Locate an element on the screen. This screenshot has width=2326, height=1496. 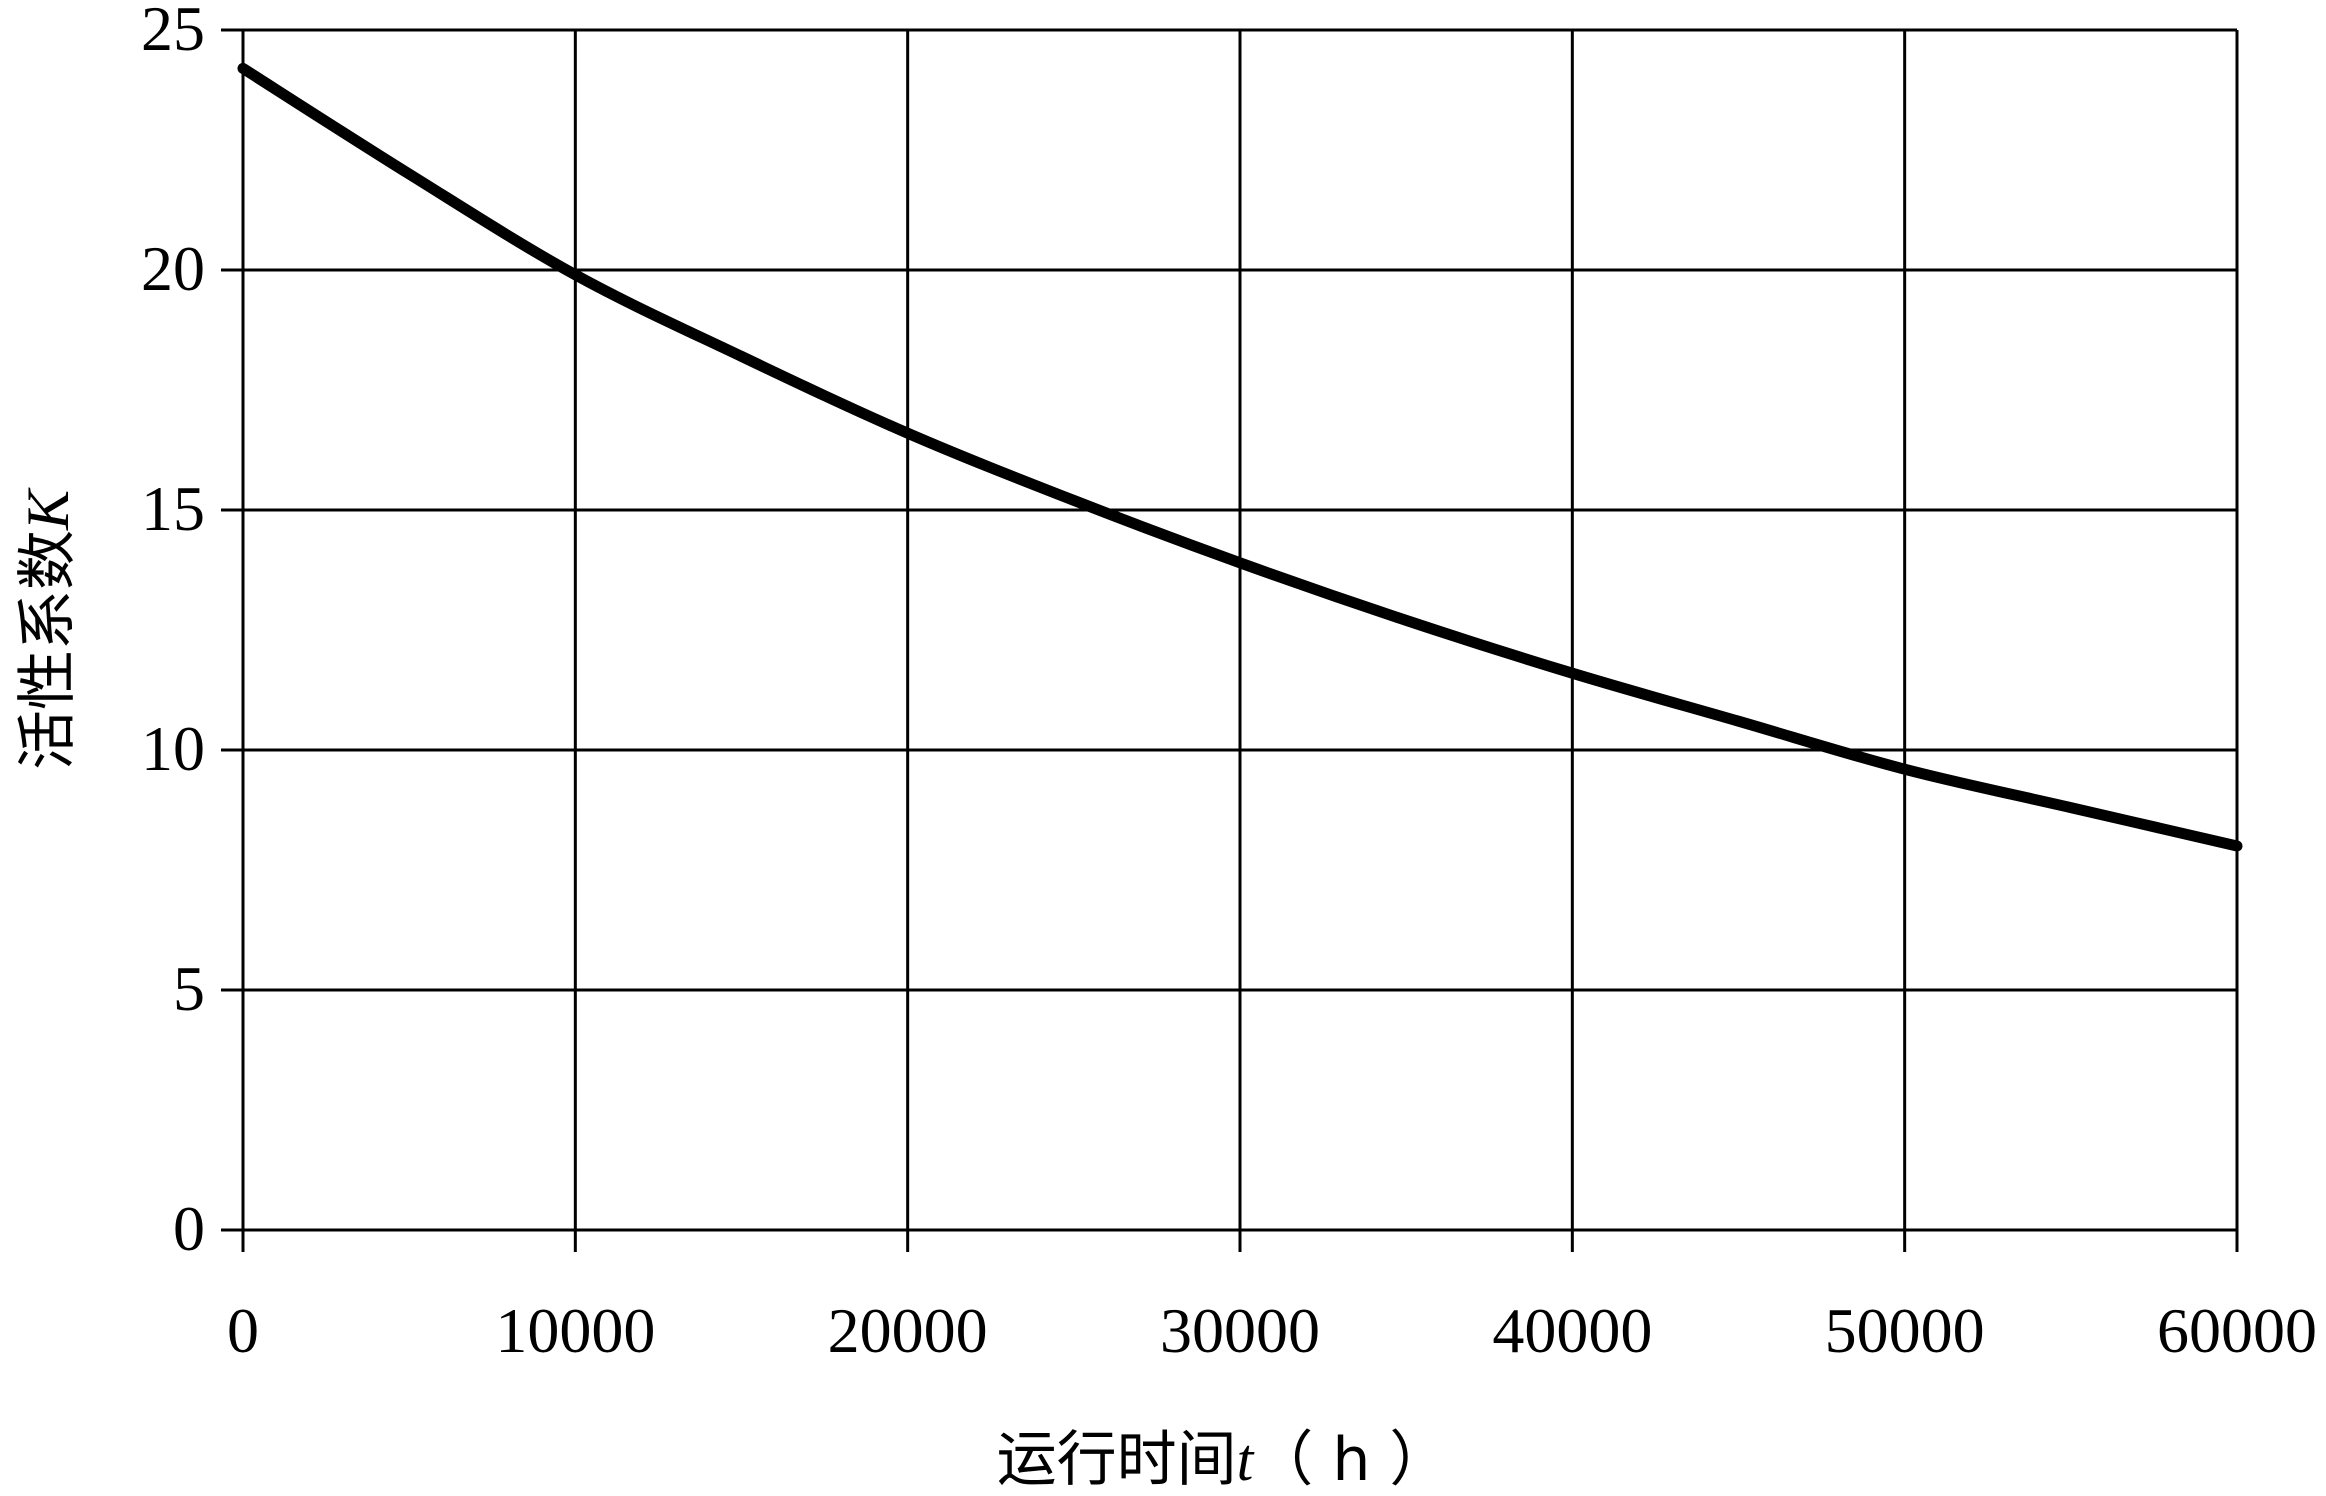
x-axis-title: 运行时间t（ h ） is located at coordinates (1223, 1460).